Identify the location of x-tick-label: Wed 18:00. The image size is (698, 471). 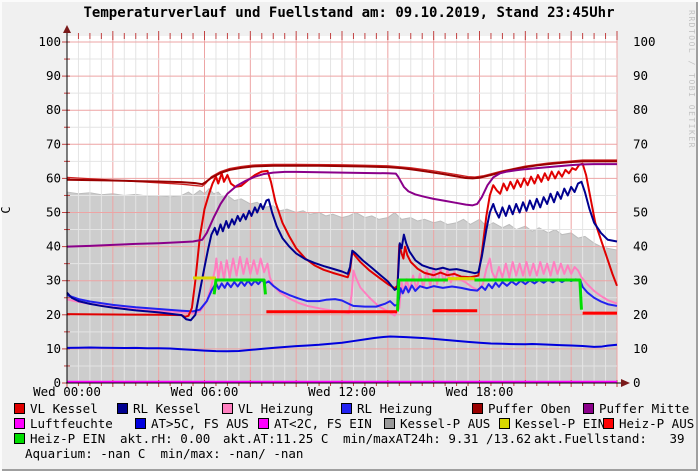
(480, 391).